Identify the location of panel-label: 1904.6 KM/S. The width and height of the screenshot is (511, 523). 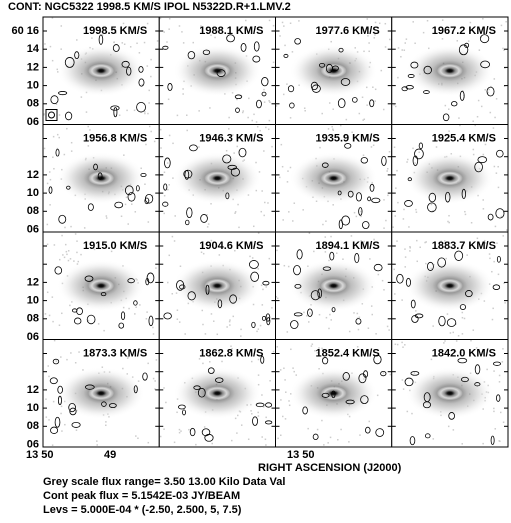
(231, 246).